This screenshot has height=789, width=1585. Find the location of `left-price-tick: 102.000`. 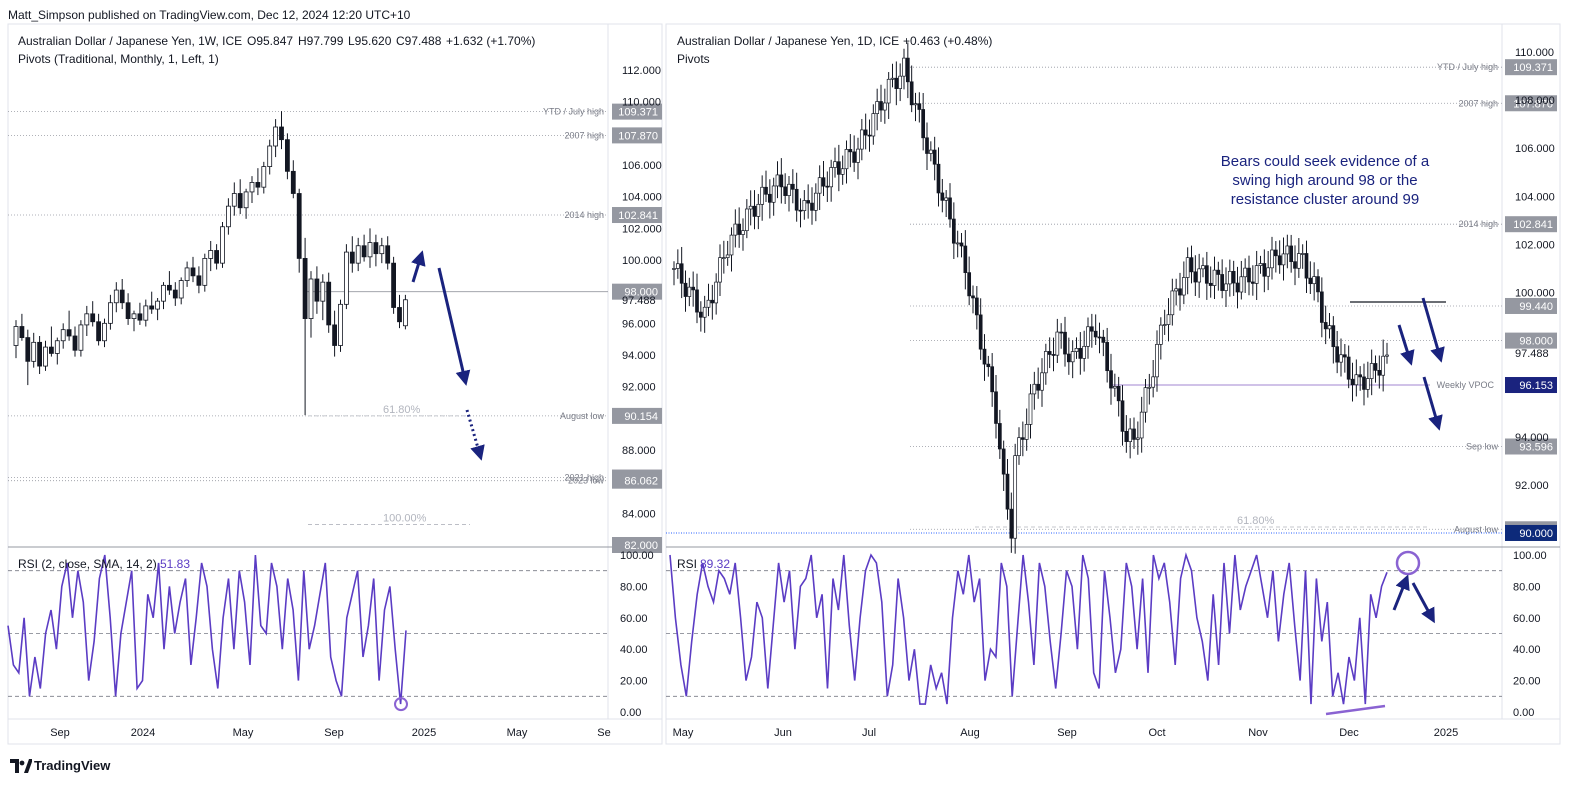

left-price-tick: 102.000 is located at coordinates (642, 229).